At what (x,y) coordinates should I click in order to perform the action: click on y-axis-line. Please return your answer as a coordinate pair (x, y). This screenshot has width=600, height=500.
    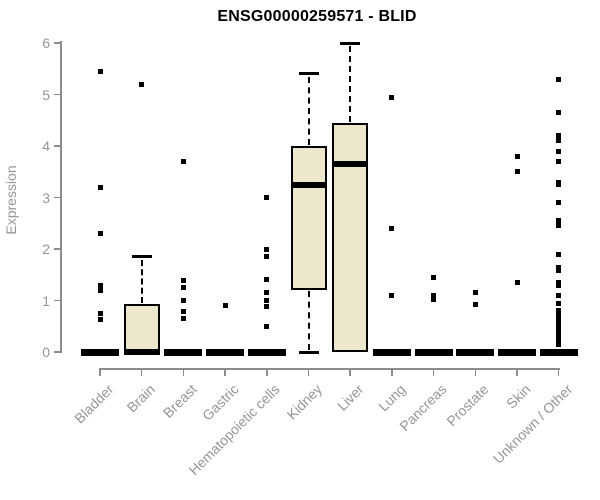
    Looking at the image, I should click on (61, 197).